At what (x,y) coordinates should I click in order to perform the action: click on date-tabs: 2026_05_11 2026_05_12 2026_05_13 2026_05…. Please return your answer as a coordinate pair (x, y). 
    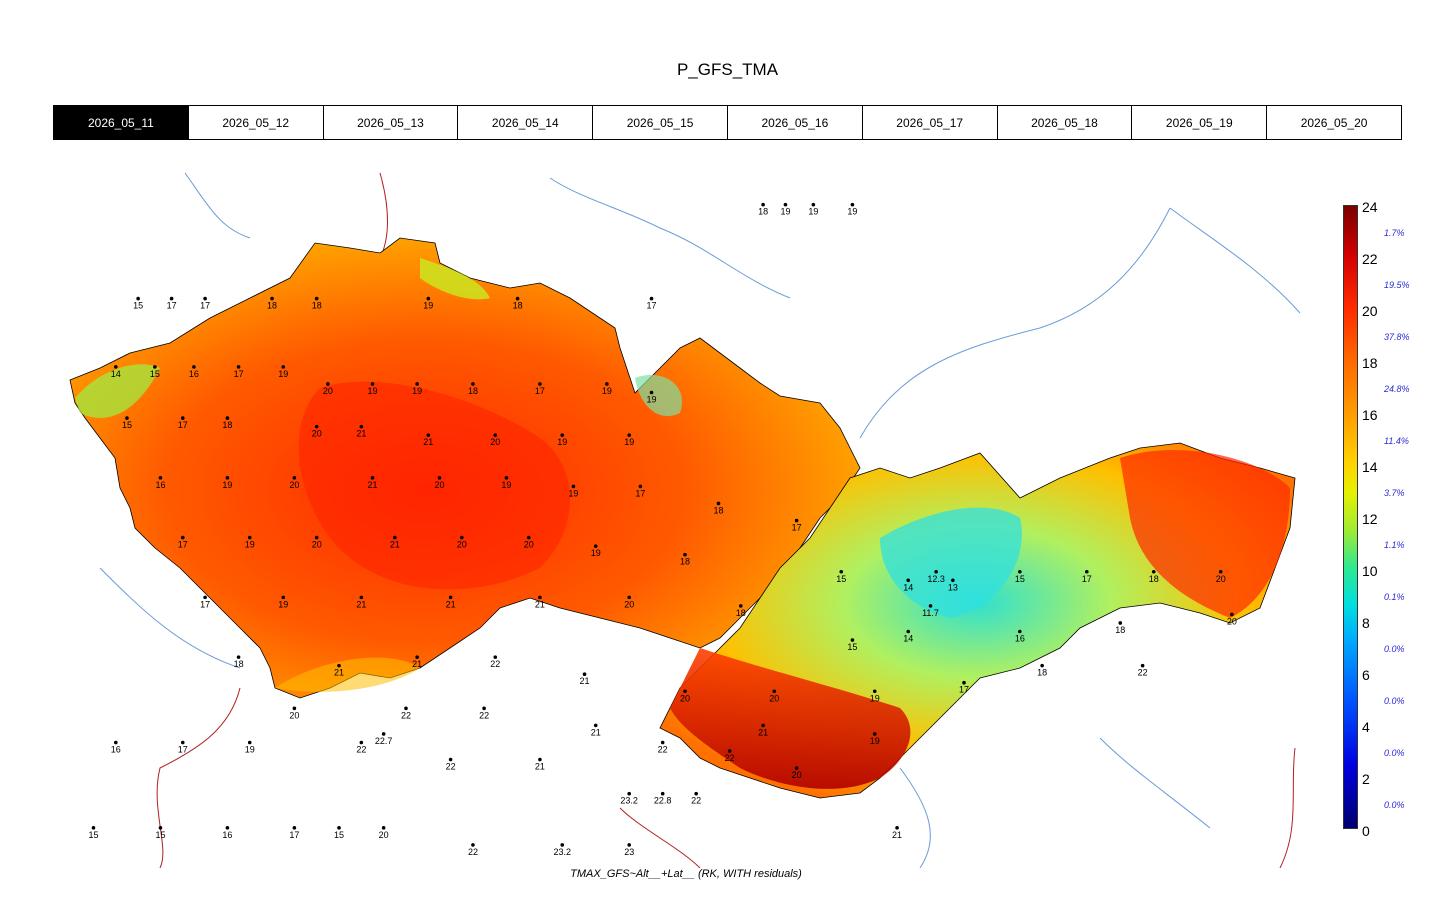
    Looking at the image, I should click on (727, 122).